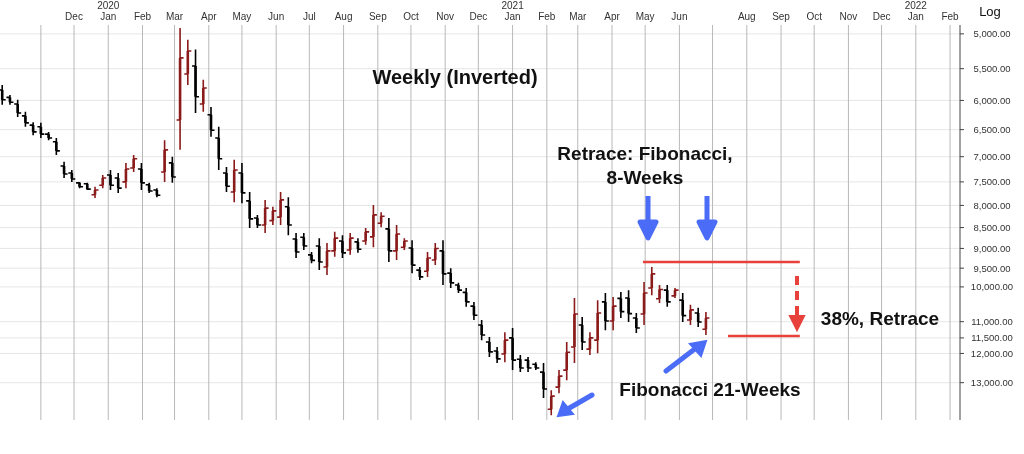  Describe the element at coordinates (513, 11) in the screenshot. I see `x-tick-label: 2021 Jan` at that location.